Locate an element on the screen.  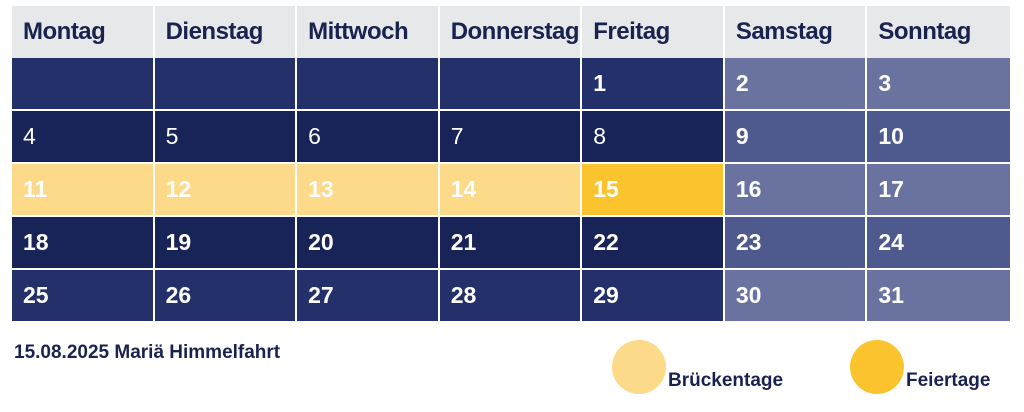
header-monday: Montag is located at coordinates (83, 32).